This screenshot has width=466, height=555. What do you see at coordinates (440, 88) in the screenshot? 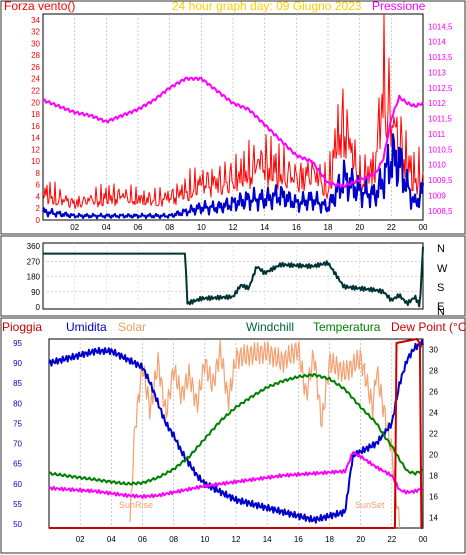
I see `right-tick-label: 1012,5` at bounding box center [440, 88].